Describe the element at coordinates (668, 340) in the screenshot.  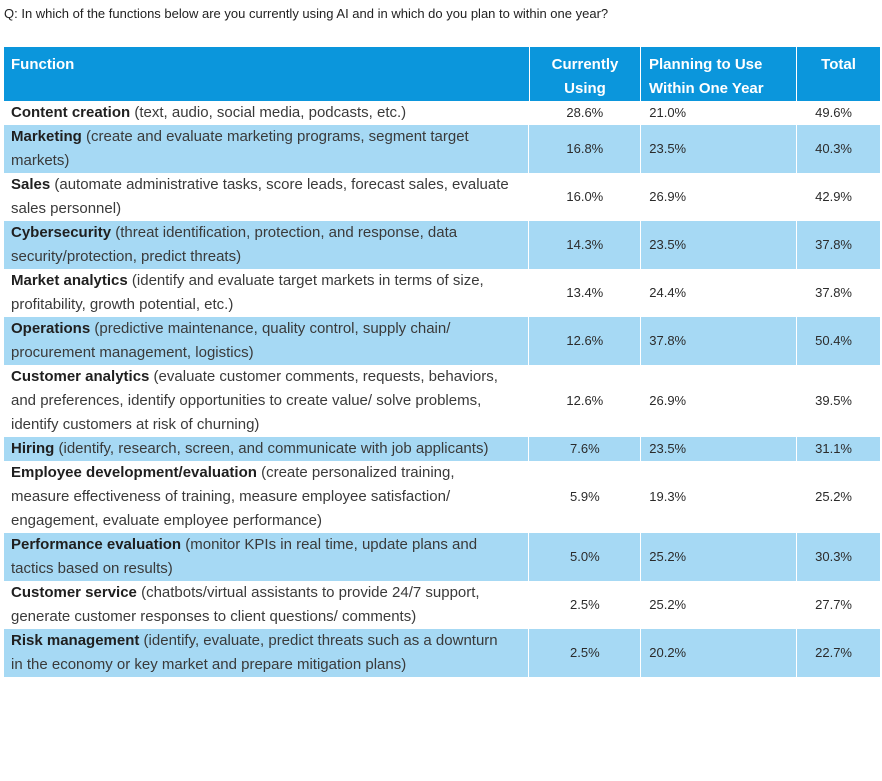
I see `planning-value: 37.8%` at that location.